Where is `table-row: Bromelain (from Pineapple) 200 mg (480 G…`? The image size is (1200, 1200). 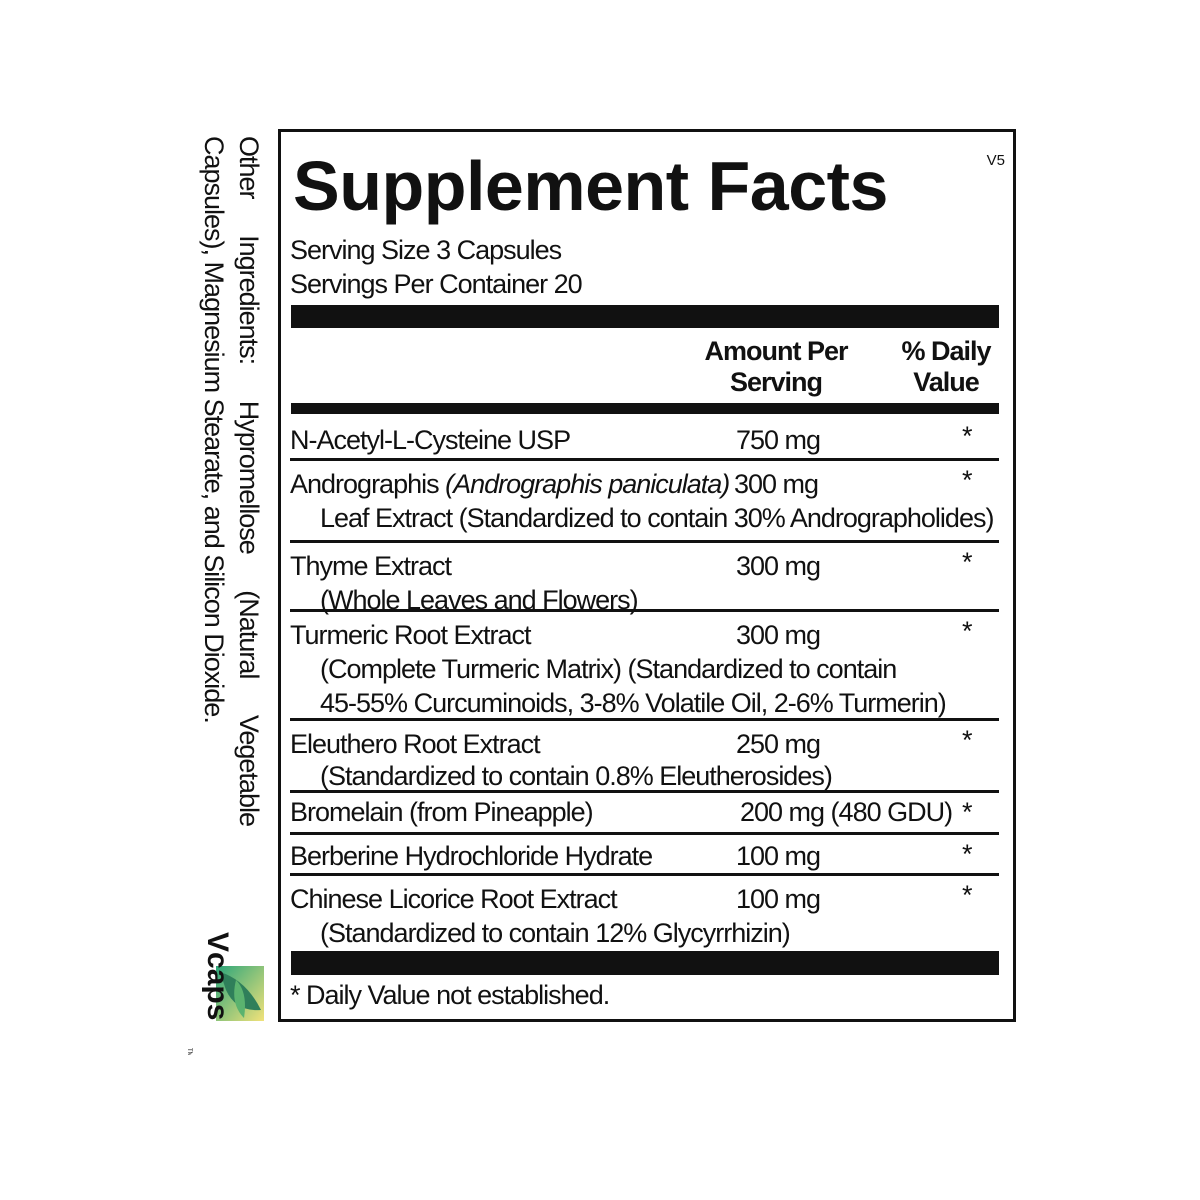 table-row: Bromelain (from Pineapple) 200 mg (480 G… is located at coordinates (644, 814).